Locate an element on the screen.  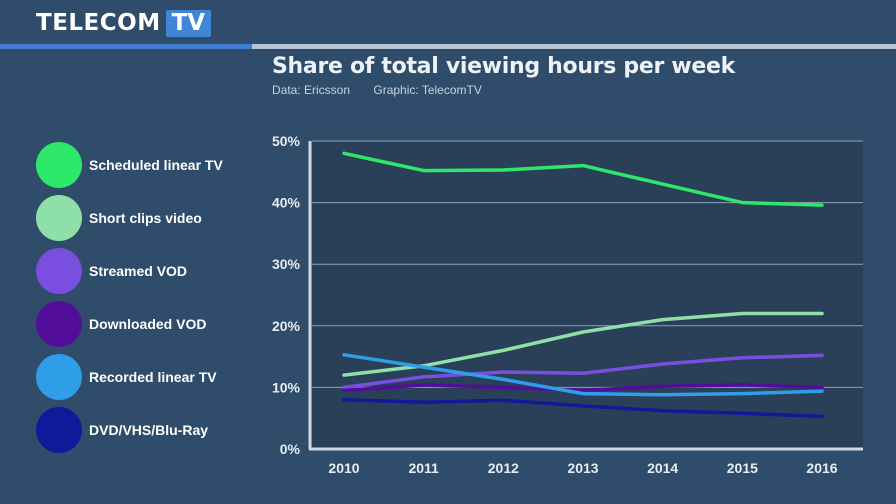
x-tick-label: 2014 is located at coordinates (662, 468).